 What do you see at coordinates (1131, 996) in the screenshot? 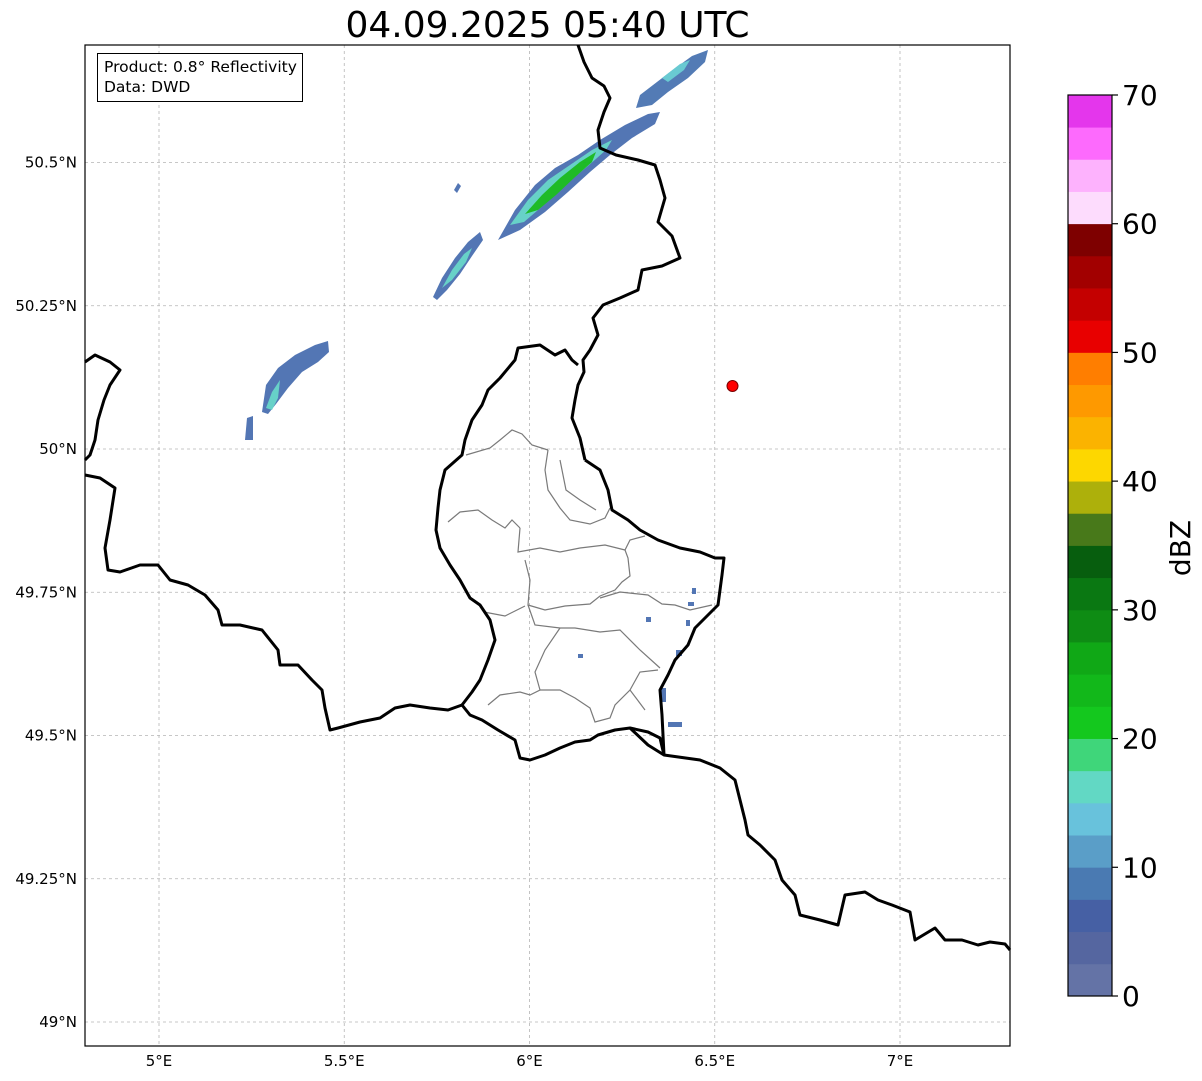
I see `colorbar-tick-label: 0` at bounding box center [1131, 996].